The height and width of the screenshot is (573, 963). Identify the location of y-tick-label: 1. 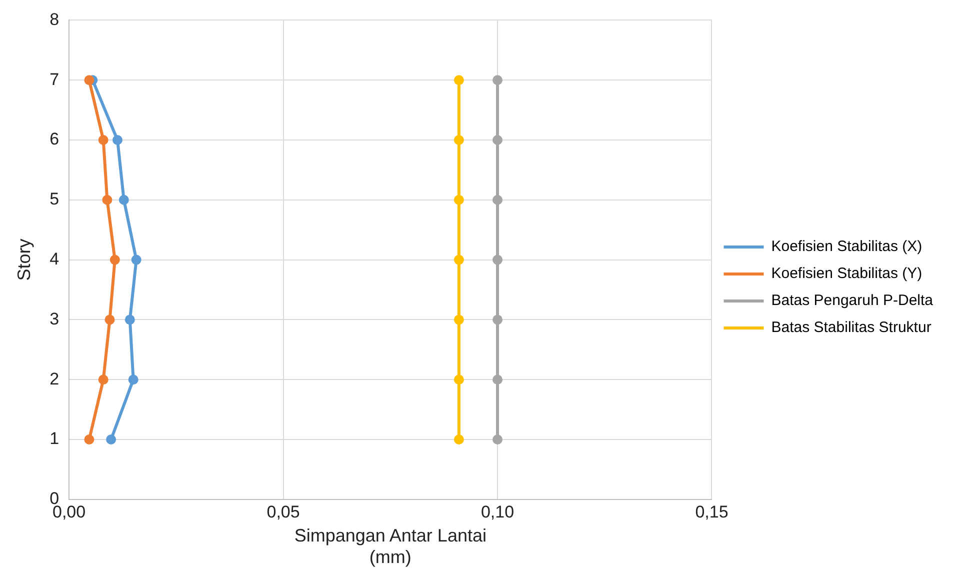
(55, 438).